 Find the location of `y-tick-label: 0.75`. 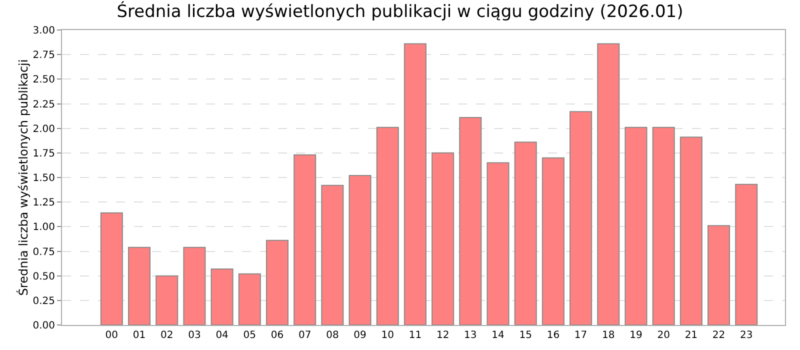

y-tick-label: 0.75 is located at coordinates (43, 252).